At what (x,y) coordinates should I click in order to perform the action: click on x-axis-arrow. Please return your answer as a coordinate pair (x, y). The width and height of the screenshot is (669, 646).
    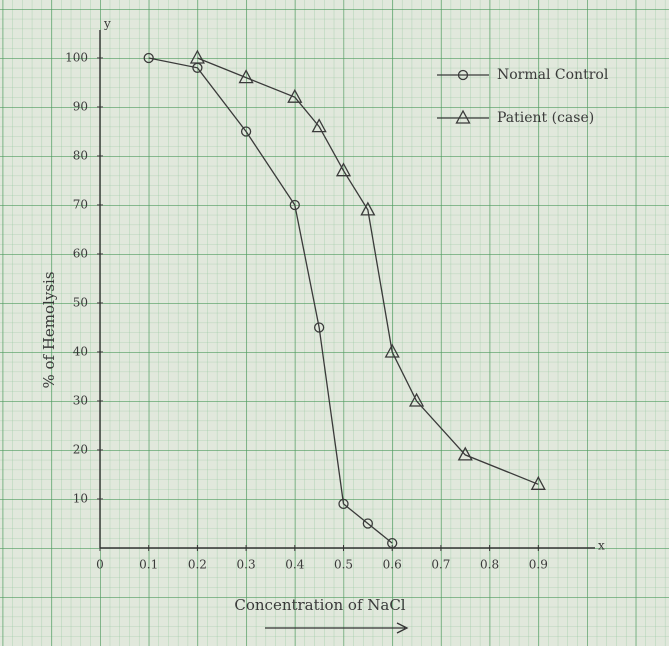
    Looking at the image, I should click on (337, 628).